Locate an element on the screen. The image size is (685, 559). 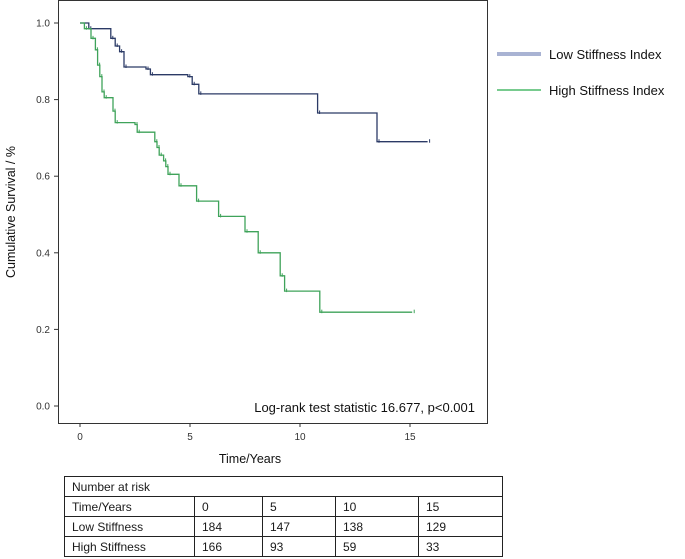
x-tick-label: 0 is located at coordinates (80, 437).